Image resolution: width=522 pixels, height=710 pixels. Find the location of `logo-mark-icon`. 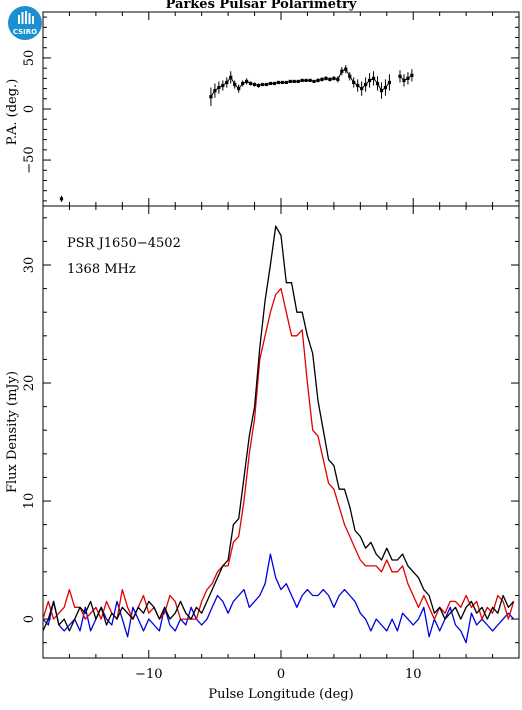

logo-mark-icon is located at coordinates (26, 17).